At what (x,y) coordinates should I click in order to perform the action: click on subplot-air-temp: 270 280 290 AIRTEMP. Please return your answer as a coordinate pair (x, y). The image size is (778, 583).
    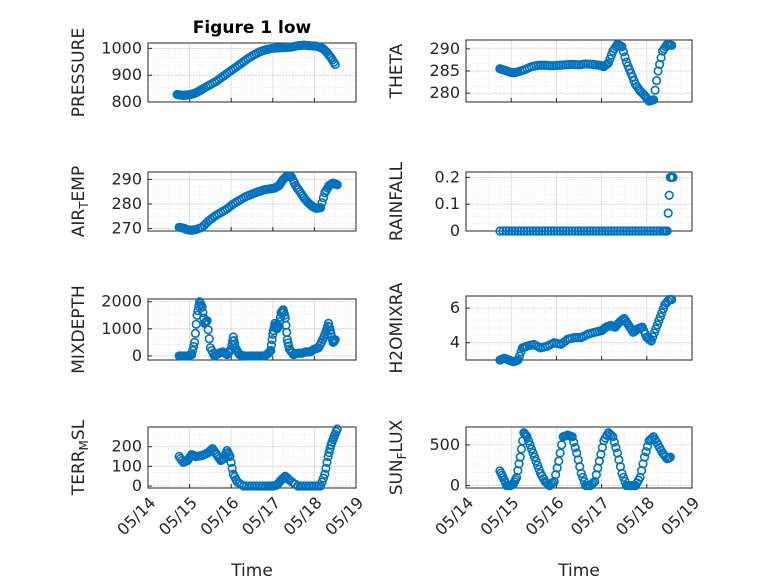
    Looking at the image, I should click on (213, 202).